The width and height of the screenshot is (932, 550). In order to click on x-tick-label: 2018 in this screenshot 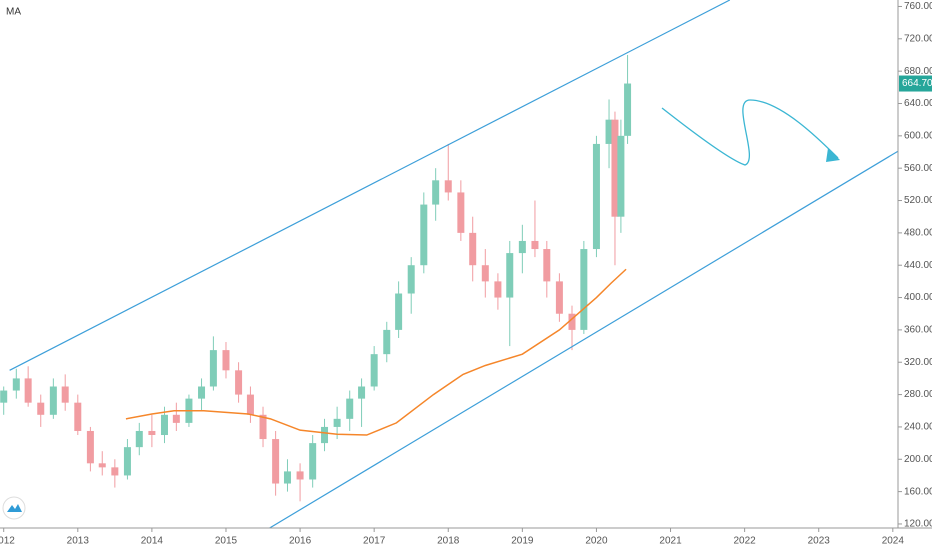, I will do `click(448, 541)`.